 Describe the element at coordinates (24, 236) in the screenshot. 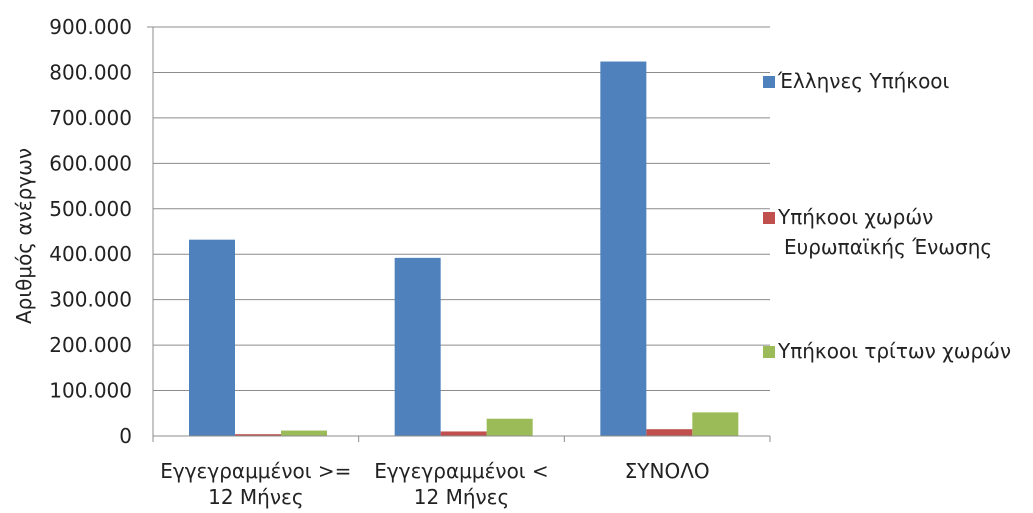

I see `y-axis-label: Αριθμός ανέργων` at that location.